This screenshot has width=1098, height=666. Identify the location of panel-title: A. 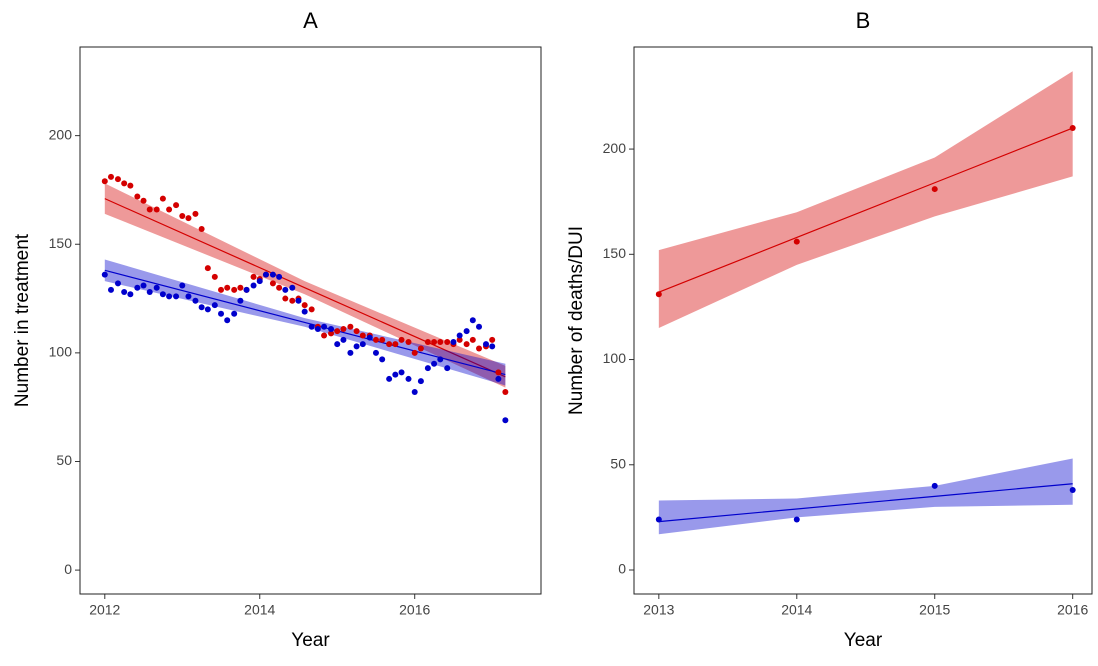
(310, 20).